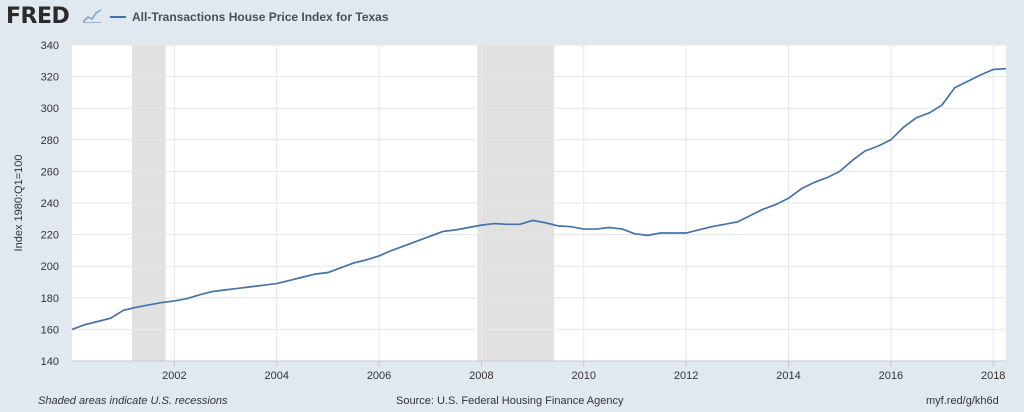  Describe the element at coordinates (50, 236) in the screenshot. I see `y-tick-label: 220` at that location.